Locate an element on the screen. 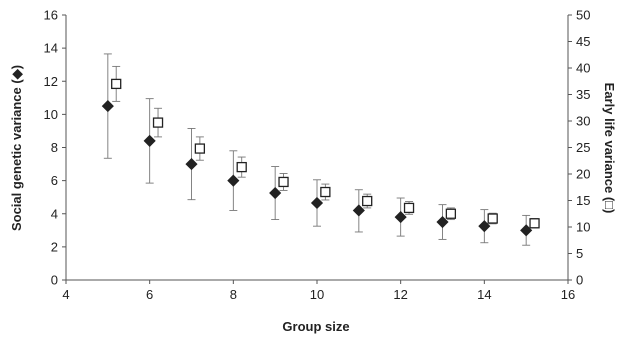  y-tick-label-right: 15 is located at coordinates (583, 200).